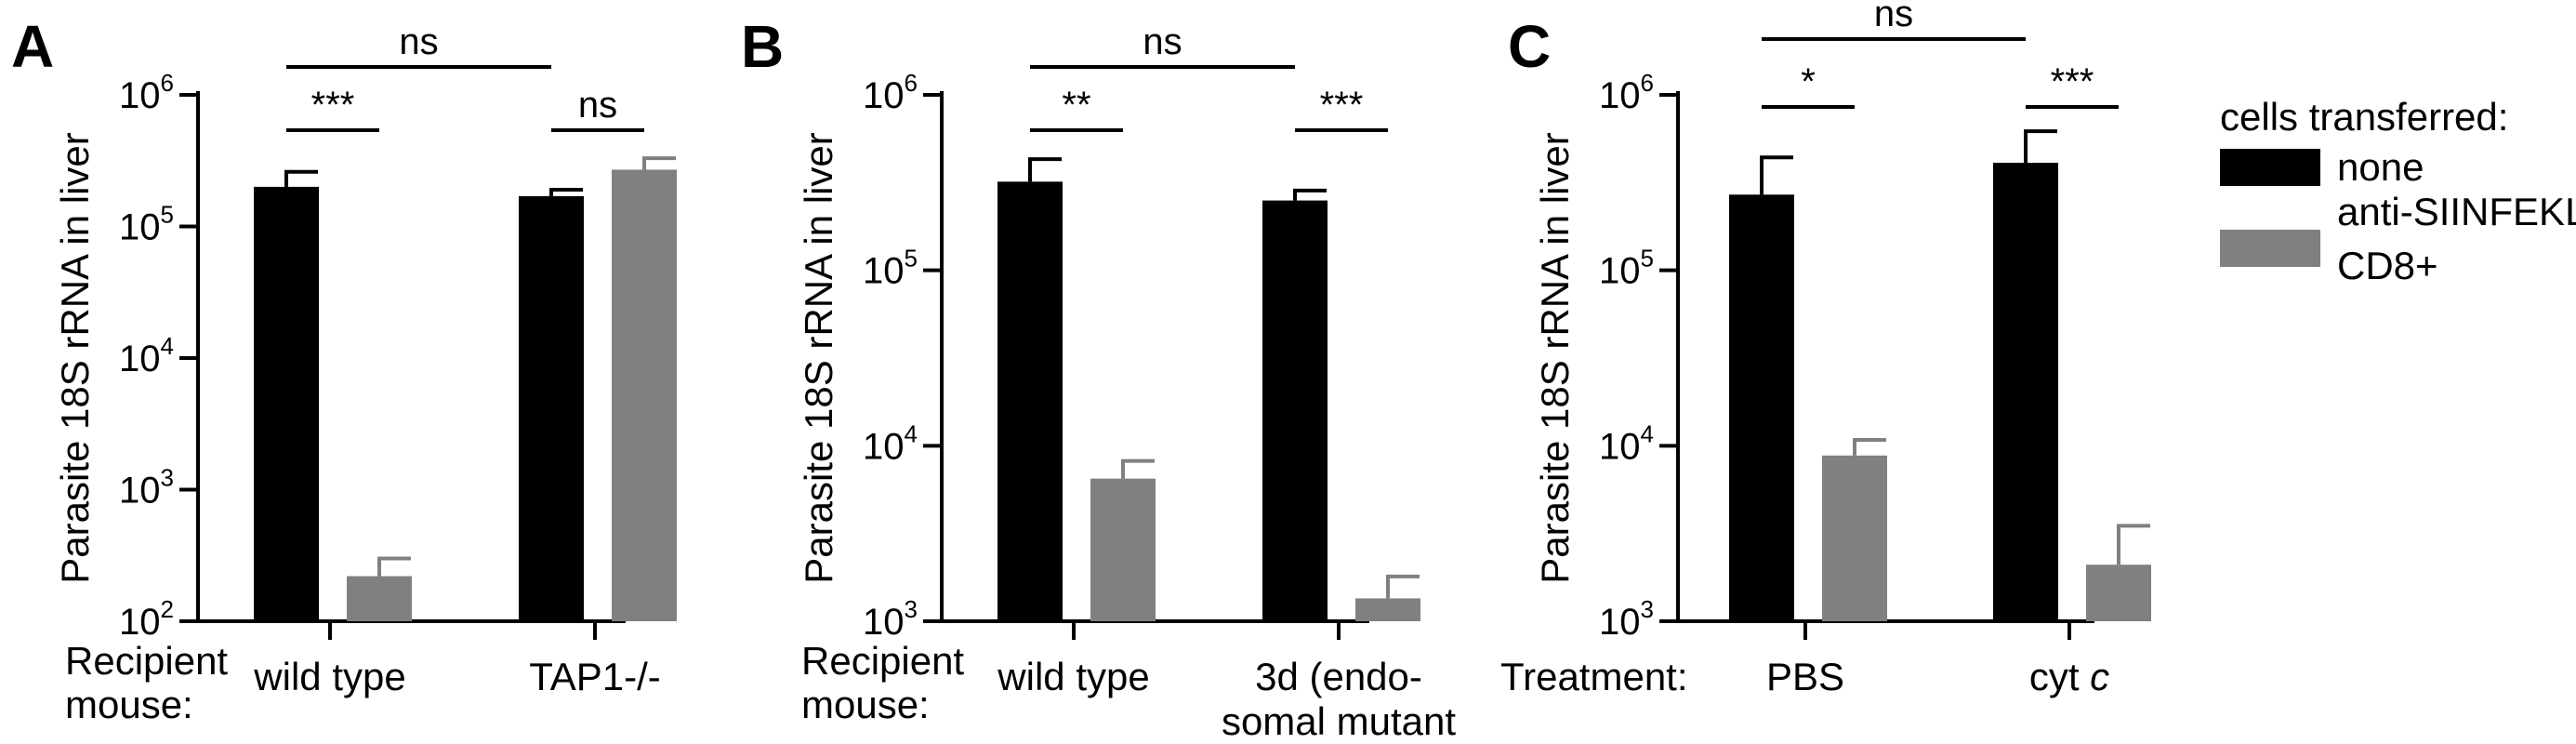 Image resolution: width=2576 pixels, height=744 pixels. I want to click on significance-label: **, so click(1076, 105).